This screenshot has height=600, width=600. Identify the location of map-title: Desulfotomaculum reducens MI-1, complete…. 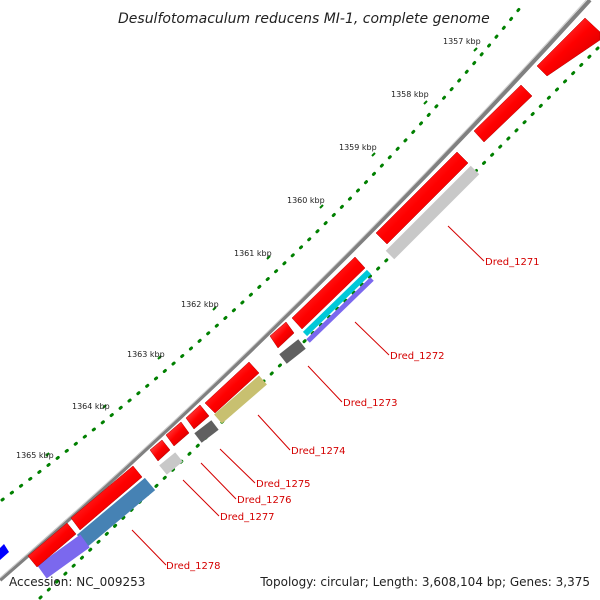
(304, 19).